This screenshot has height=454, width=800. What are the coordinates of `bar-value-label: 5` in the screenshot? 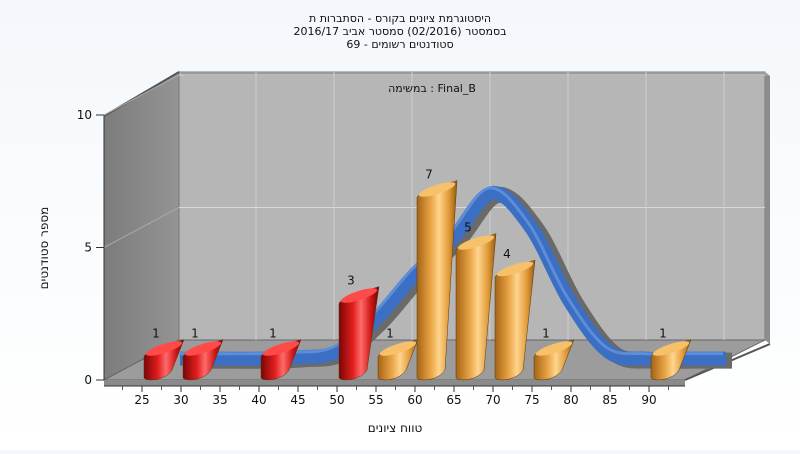 It's located at (468, 228).